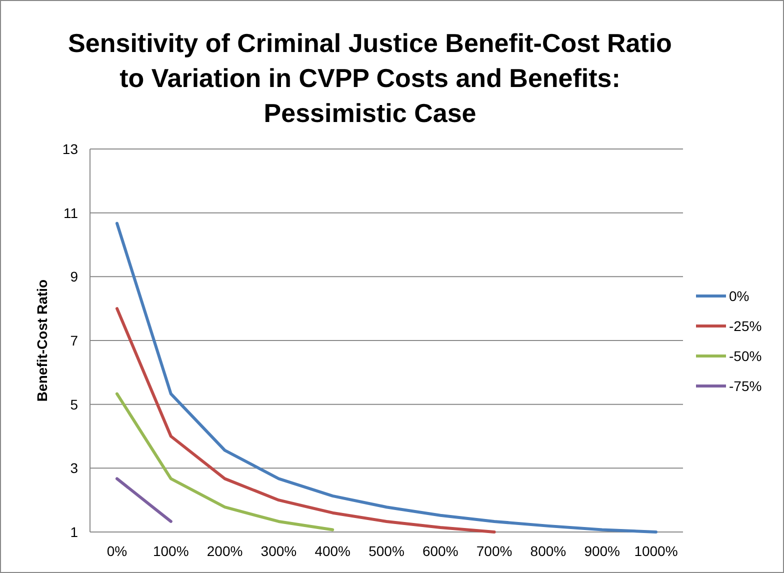 This screenshot has width=784, height=573. I want to click on x-tick-label: 300%, so click(278, 551).